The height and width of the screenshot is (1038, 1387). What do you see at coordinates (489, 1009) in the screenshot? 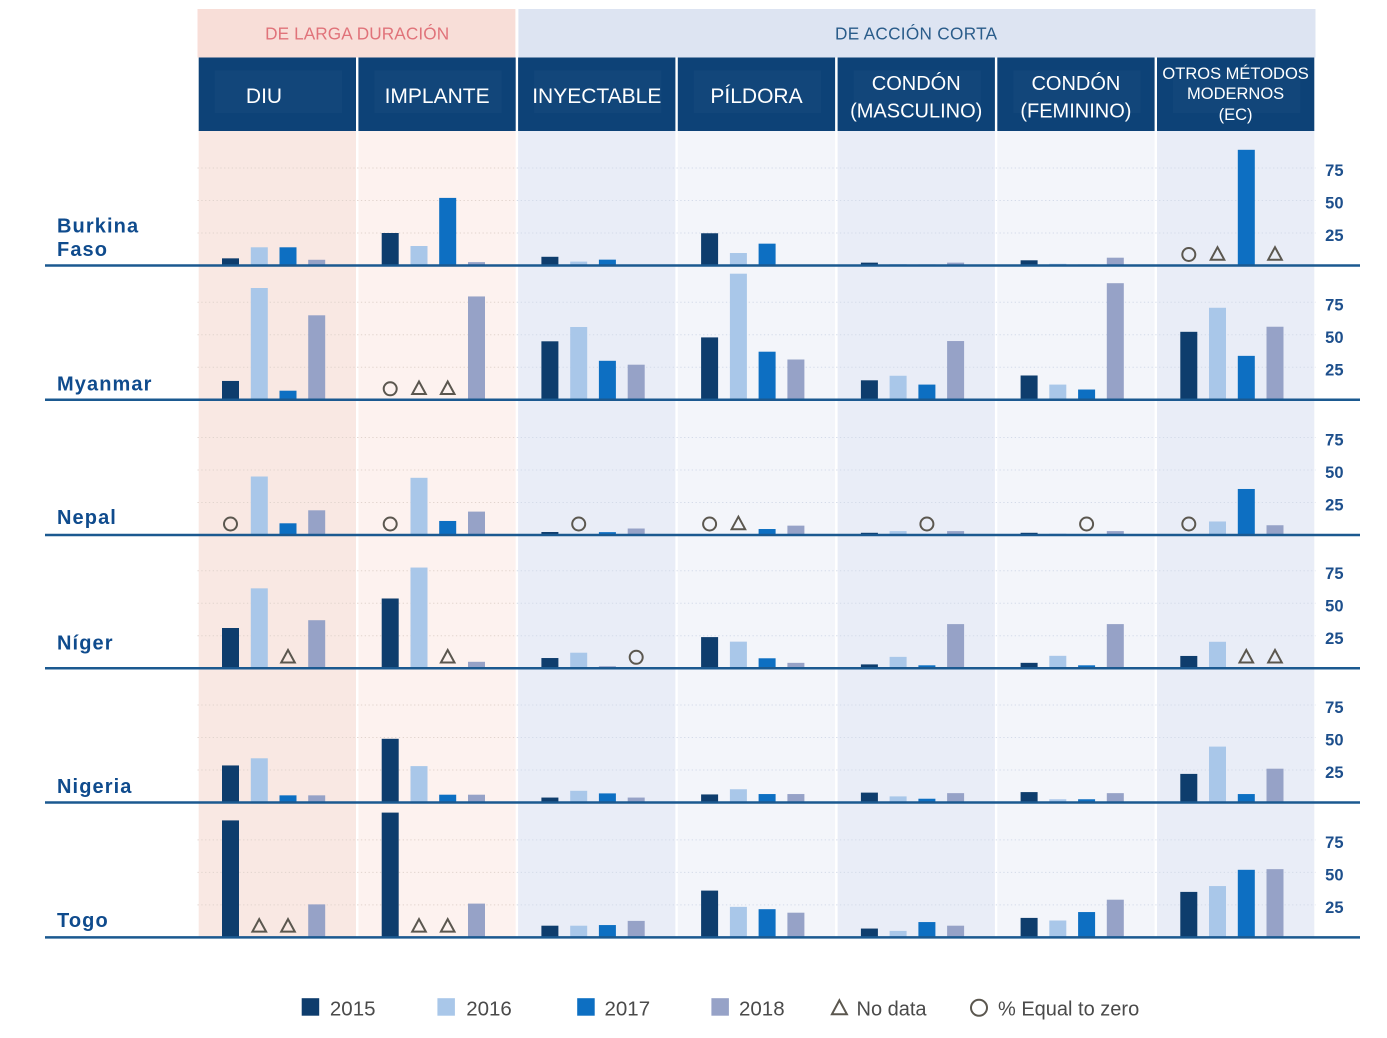
I see `svg-text: 2016` at bounding box center [489, 1009].